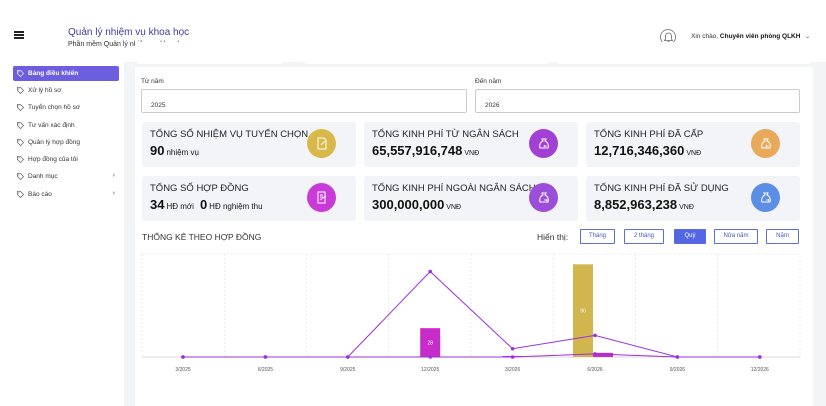 The image size is (826, 406). Describe the element at coordinates (760, 370) in the screenshot. I see `chart-x-tick-label: 12/2026` at that location.